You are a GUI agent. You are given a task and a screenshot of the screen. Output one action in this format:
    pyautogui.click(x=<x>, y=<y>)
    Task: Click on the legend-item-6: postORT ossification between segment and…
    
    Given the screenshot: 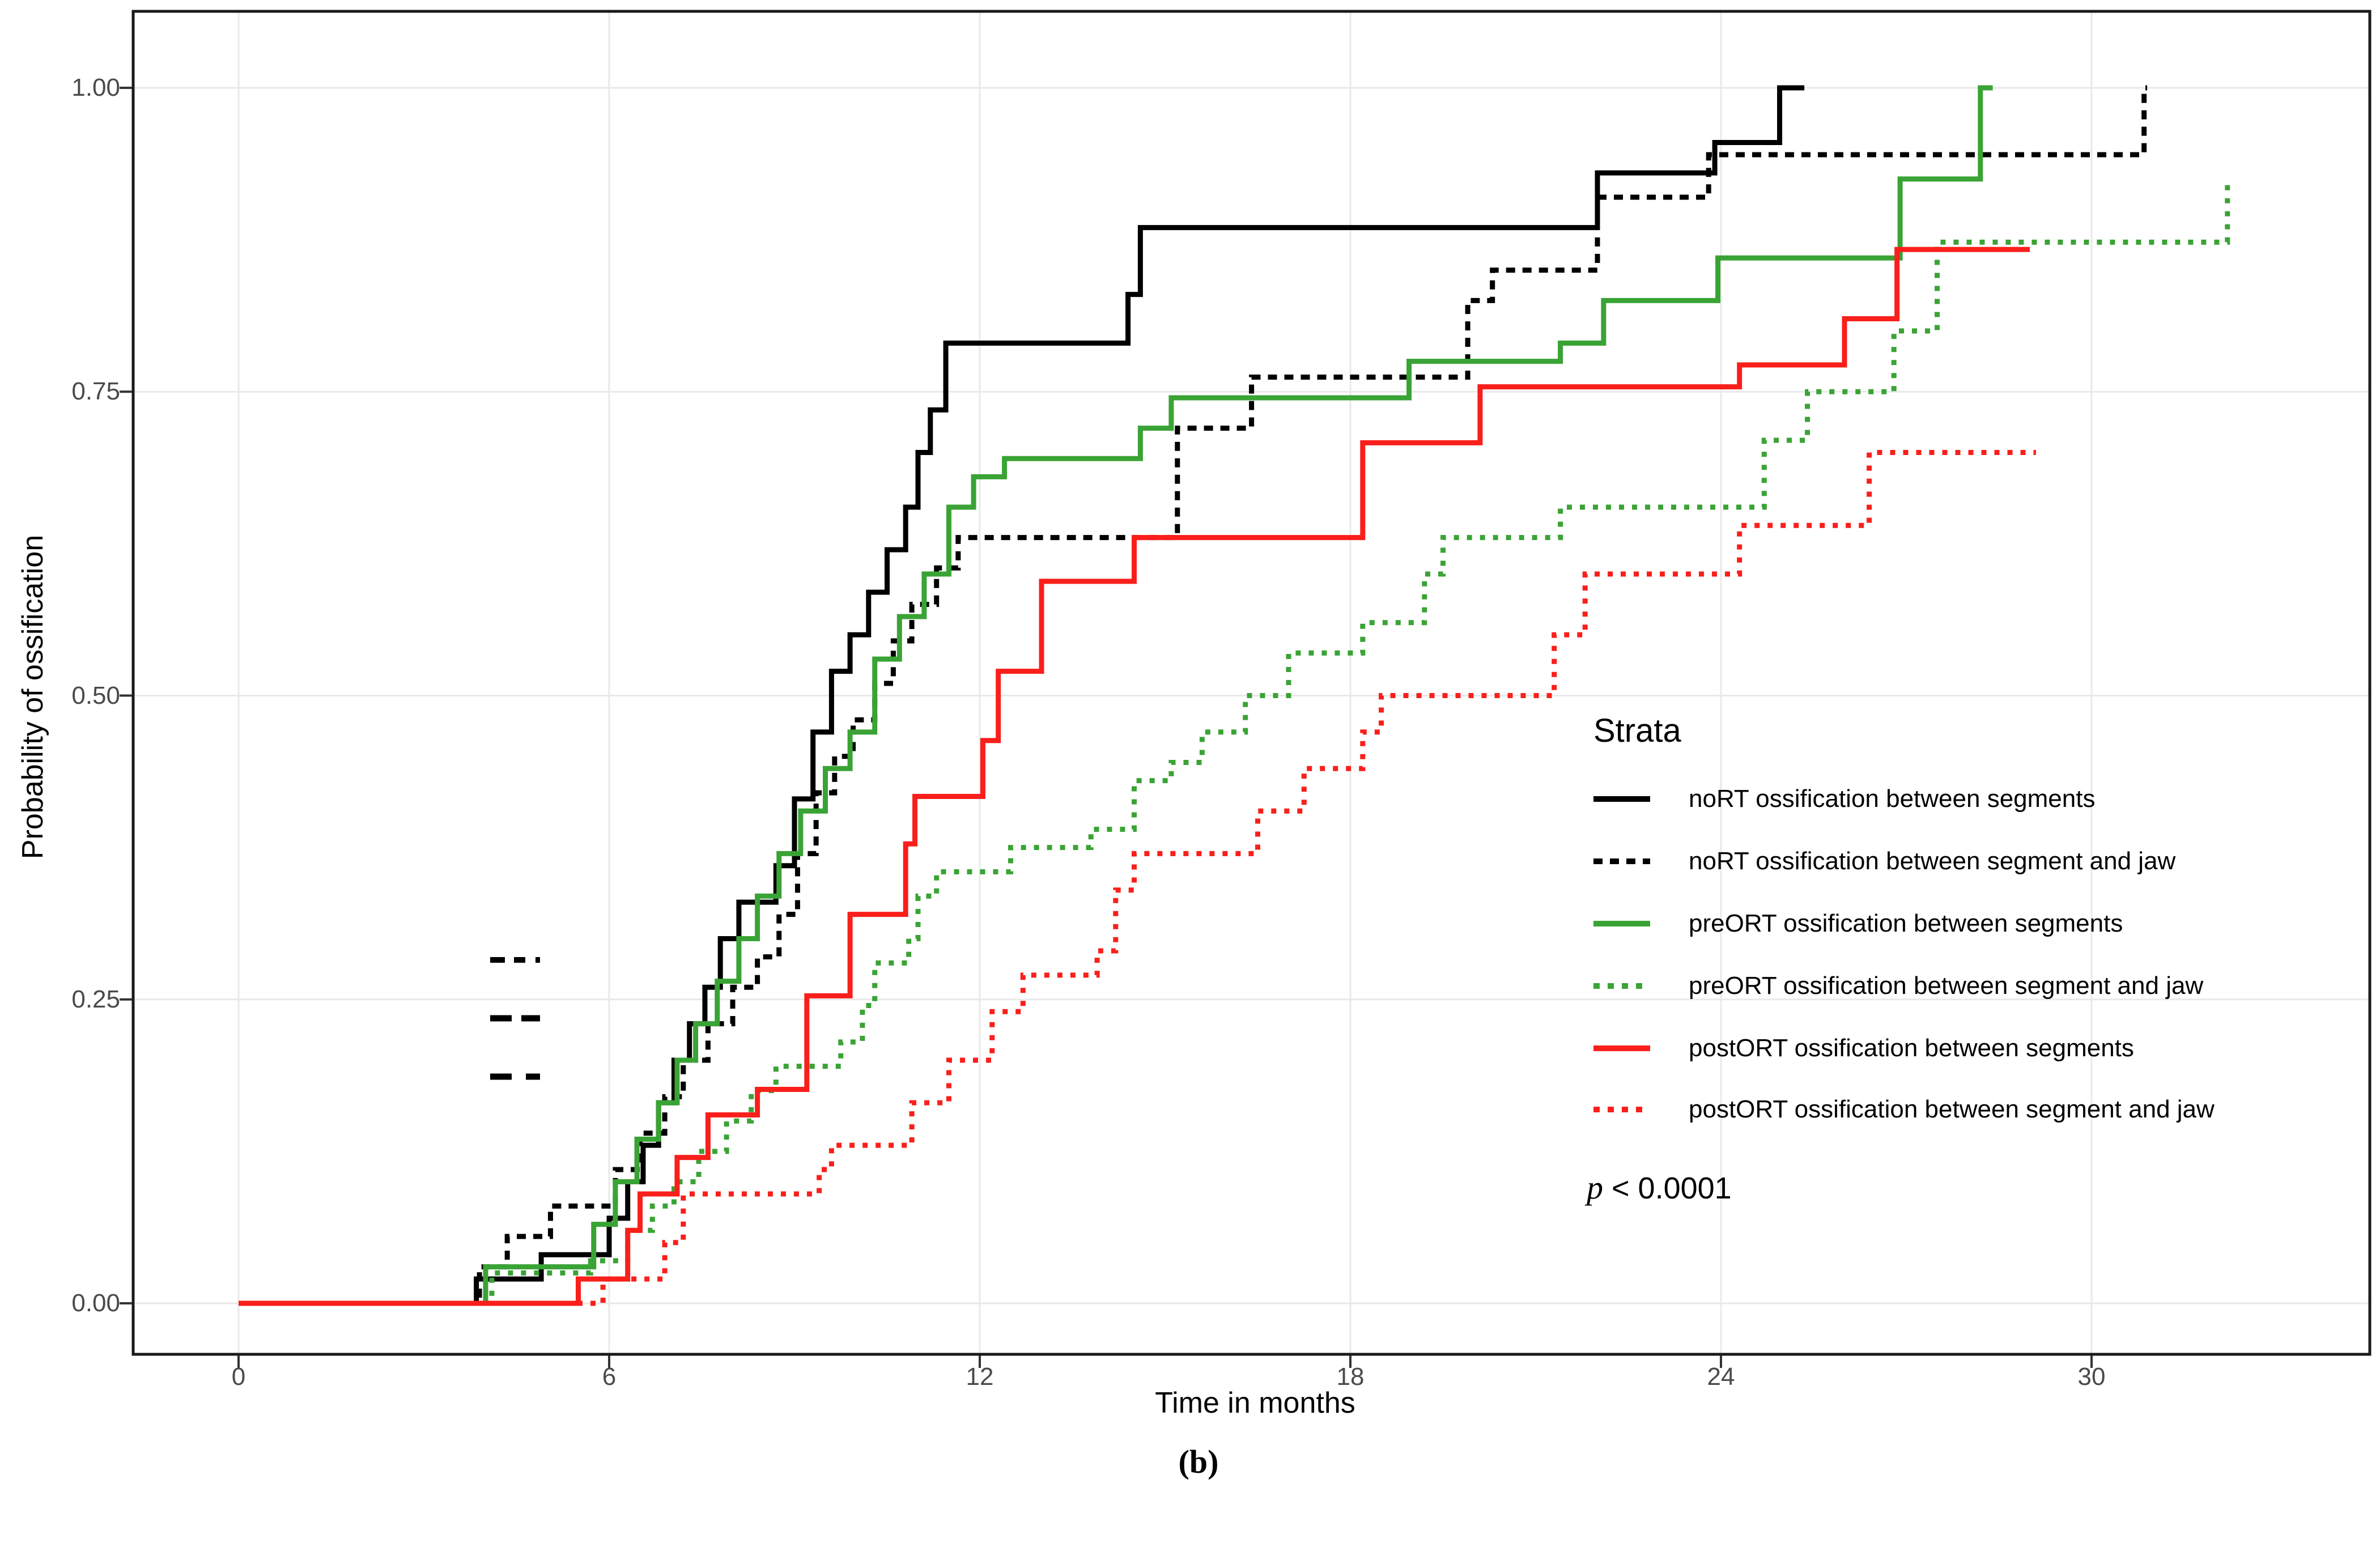 What is the action you would take?
    pyautogui.click(x=1904, y=1110)
    